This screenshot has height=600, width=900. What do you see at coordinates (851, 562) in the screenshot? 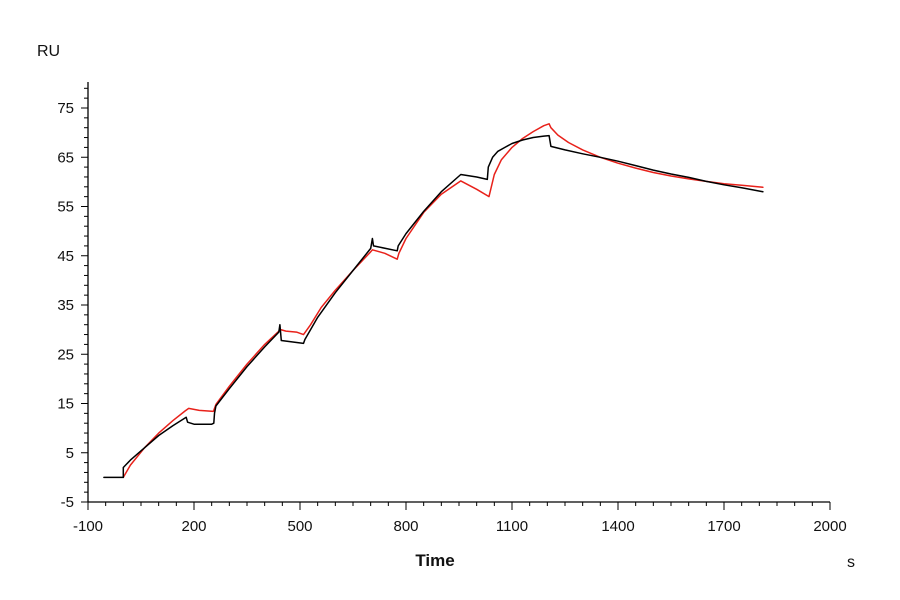
I see `x-axis-unit: s` at bounding box center [851, 562].